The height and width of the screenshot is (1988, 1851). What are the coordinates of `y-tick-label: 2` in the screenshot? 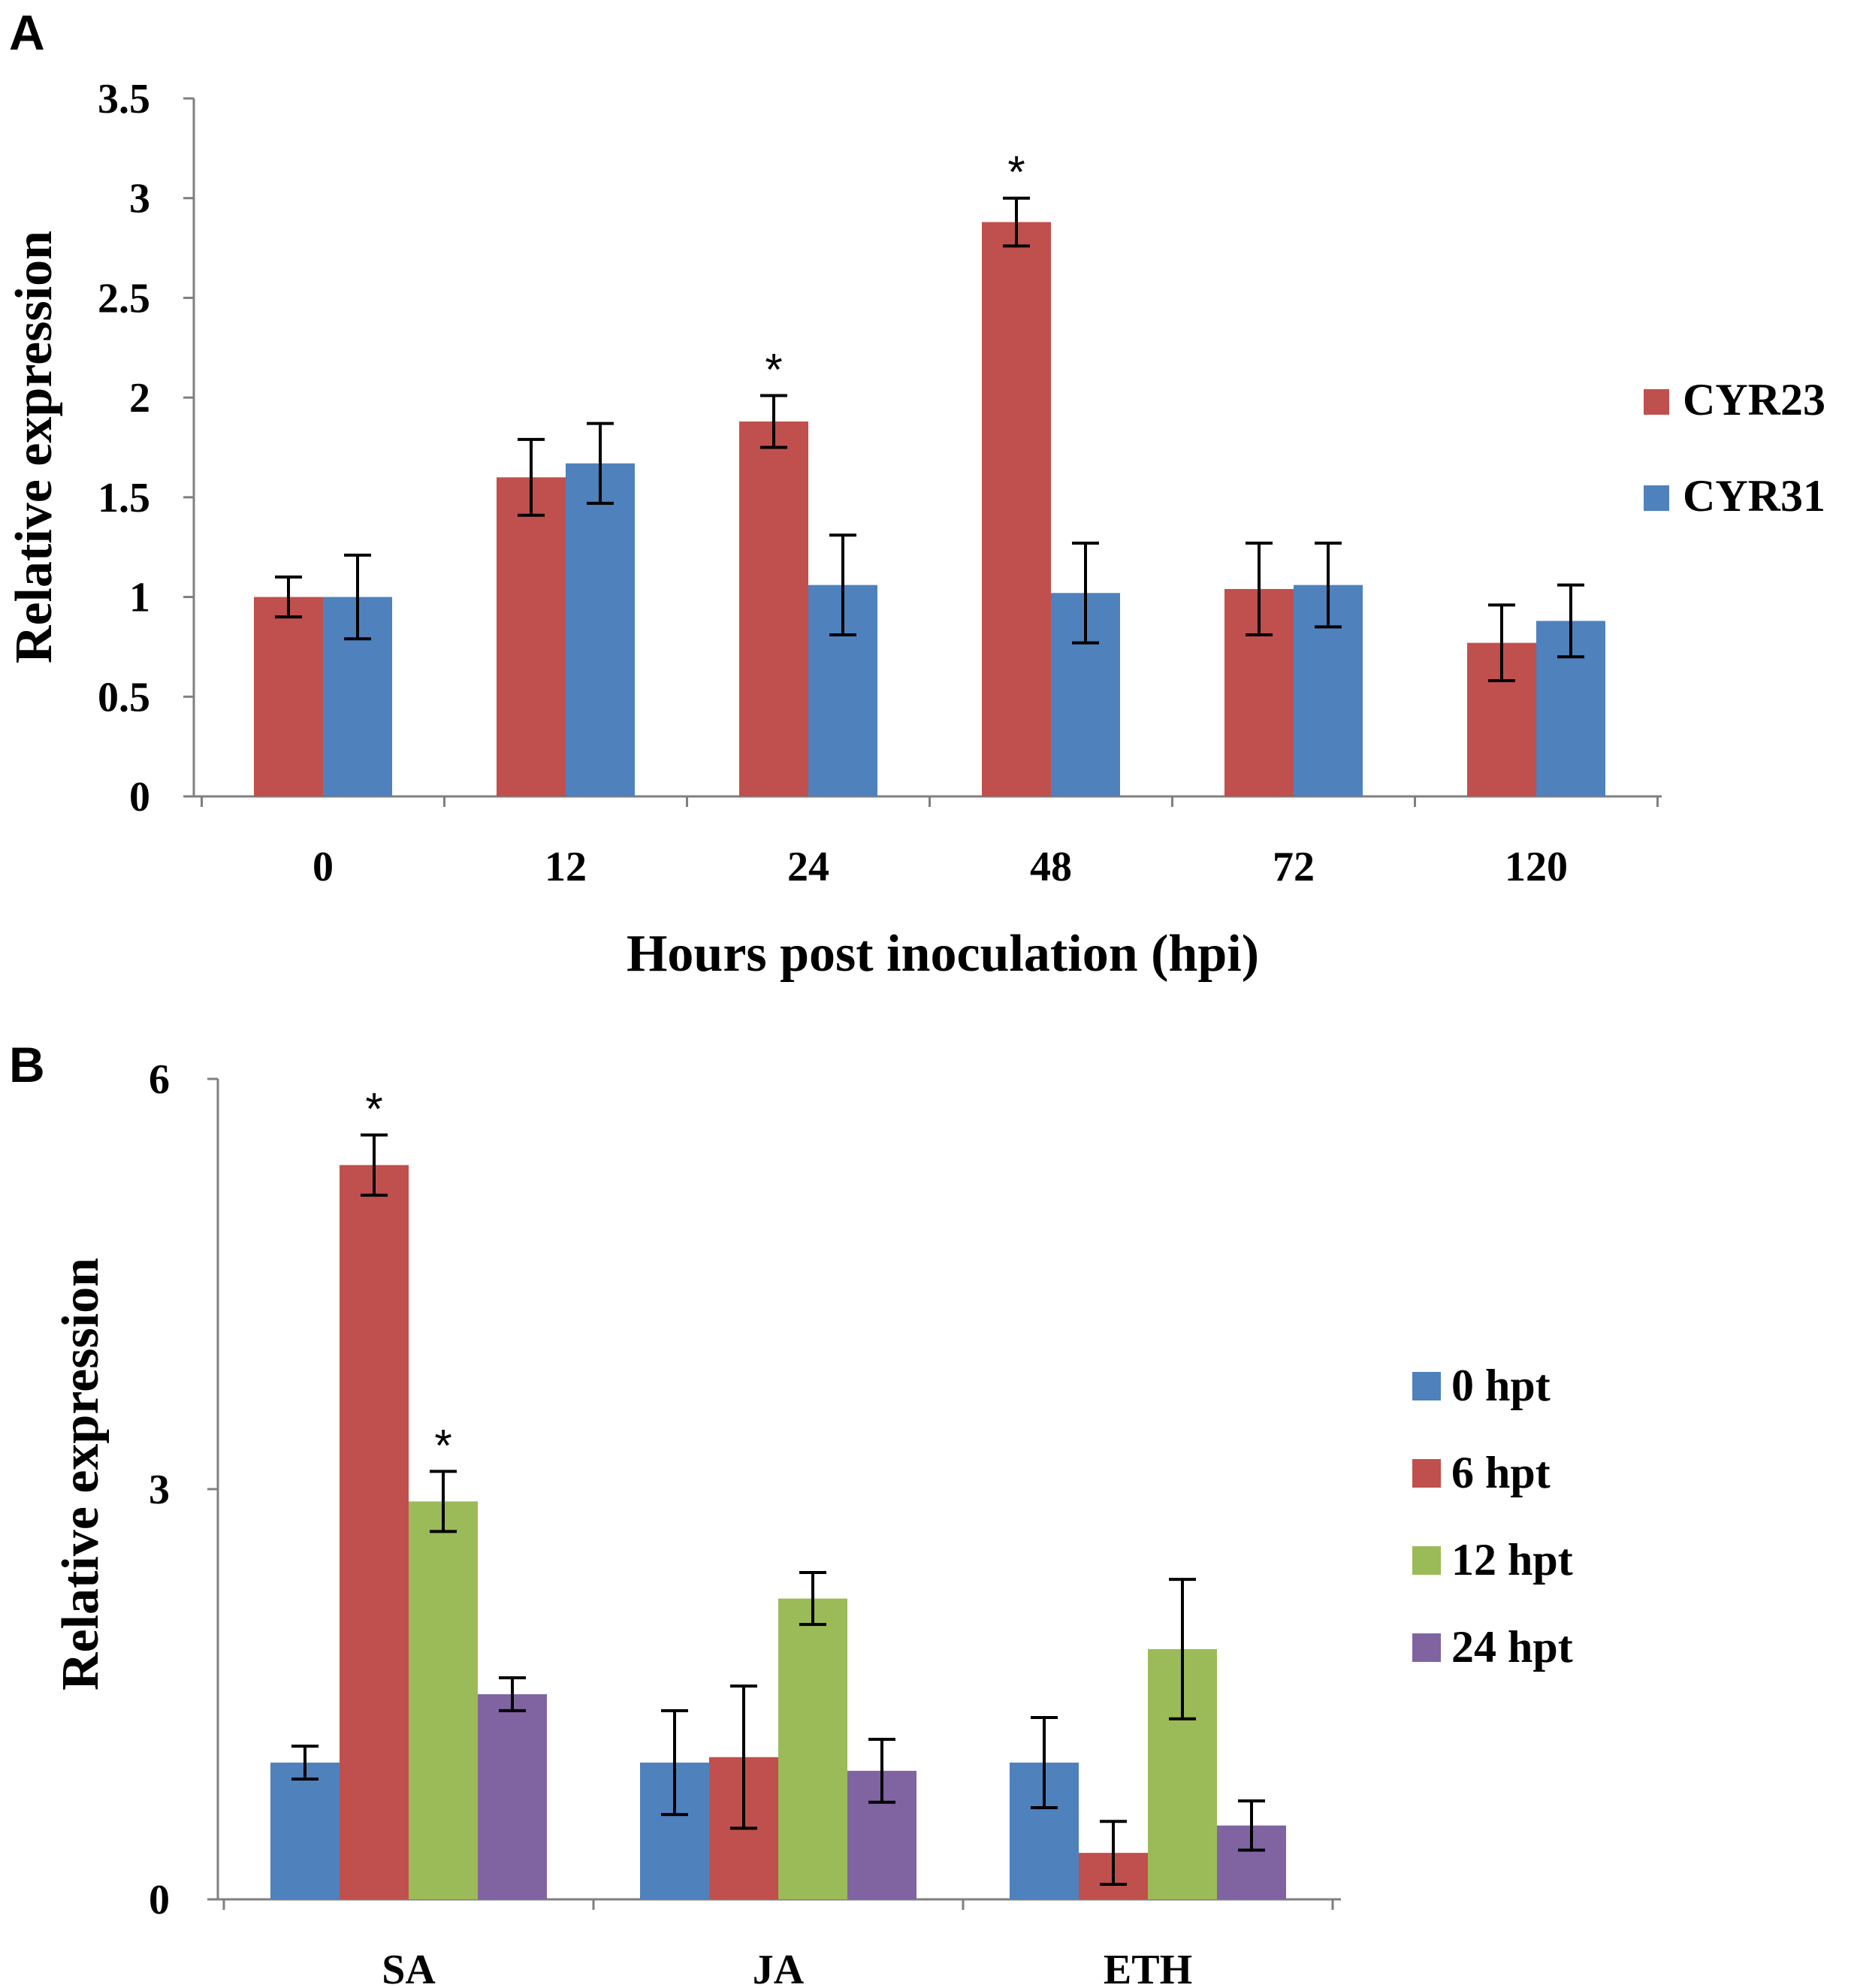 It's located at (139, 398).